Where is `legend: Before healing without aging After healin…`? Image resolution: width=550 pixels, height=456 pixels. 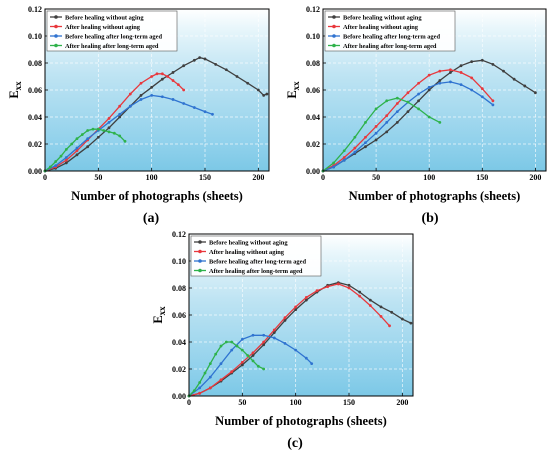
legend: Before healing without aging After healin… is located at coordinates (390, 31).